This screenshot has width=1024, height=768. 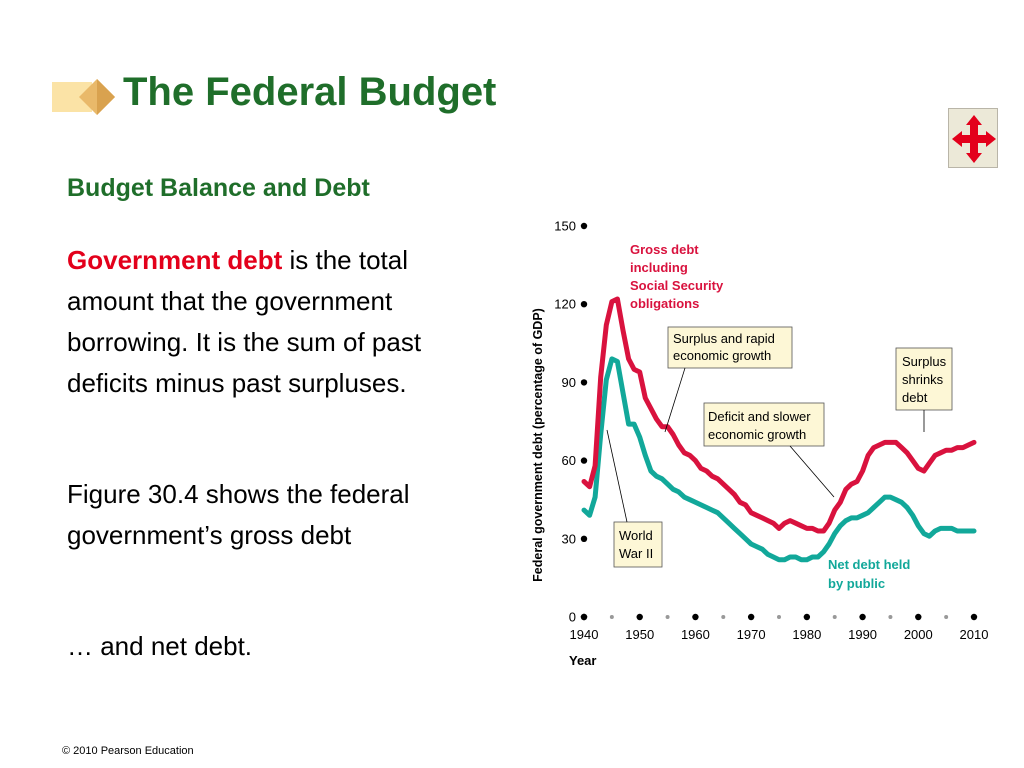 What do you see at coordinates (761, 425) in the screenshot?
I see `annotation-slower-growth: Deficit and slower economic growth` at bounding box center [761, 425].